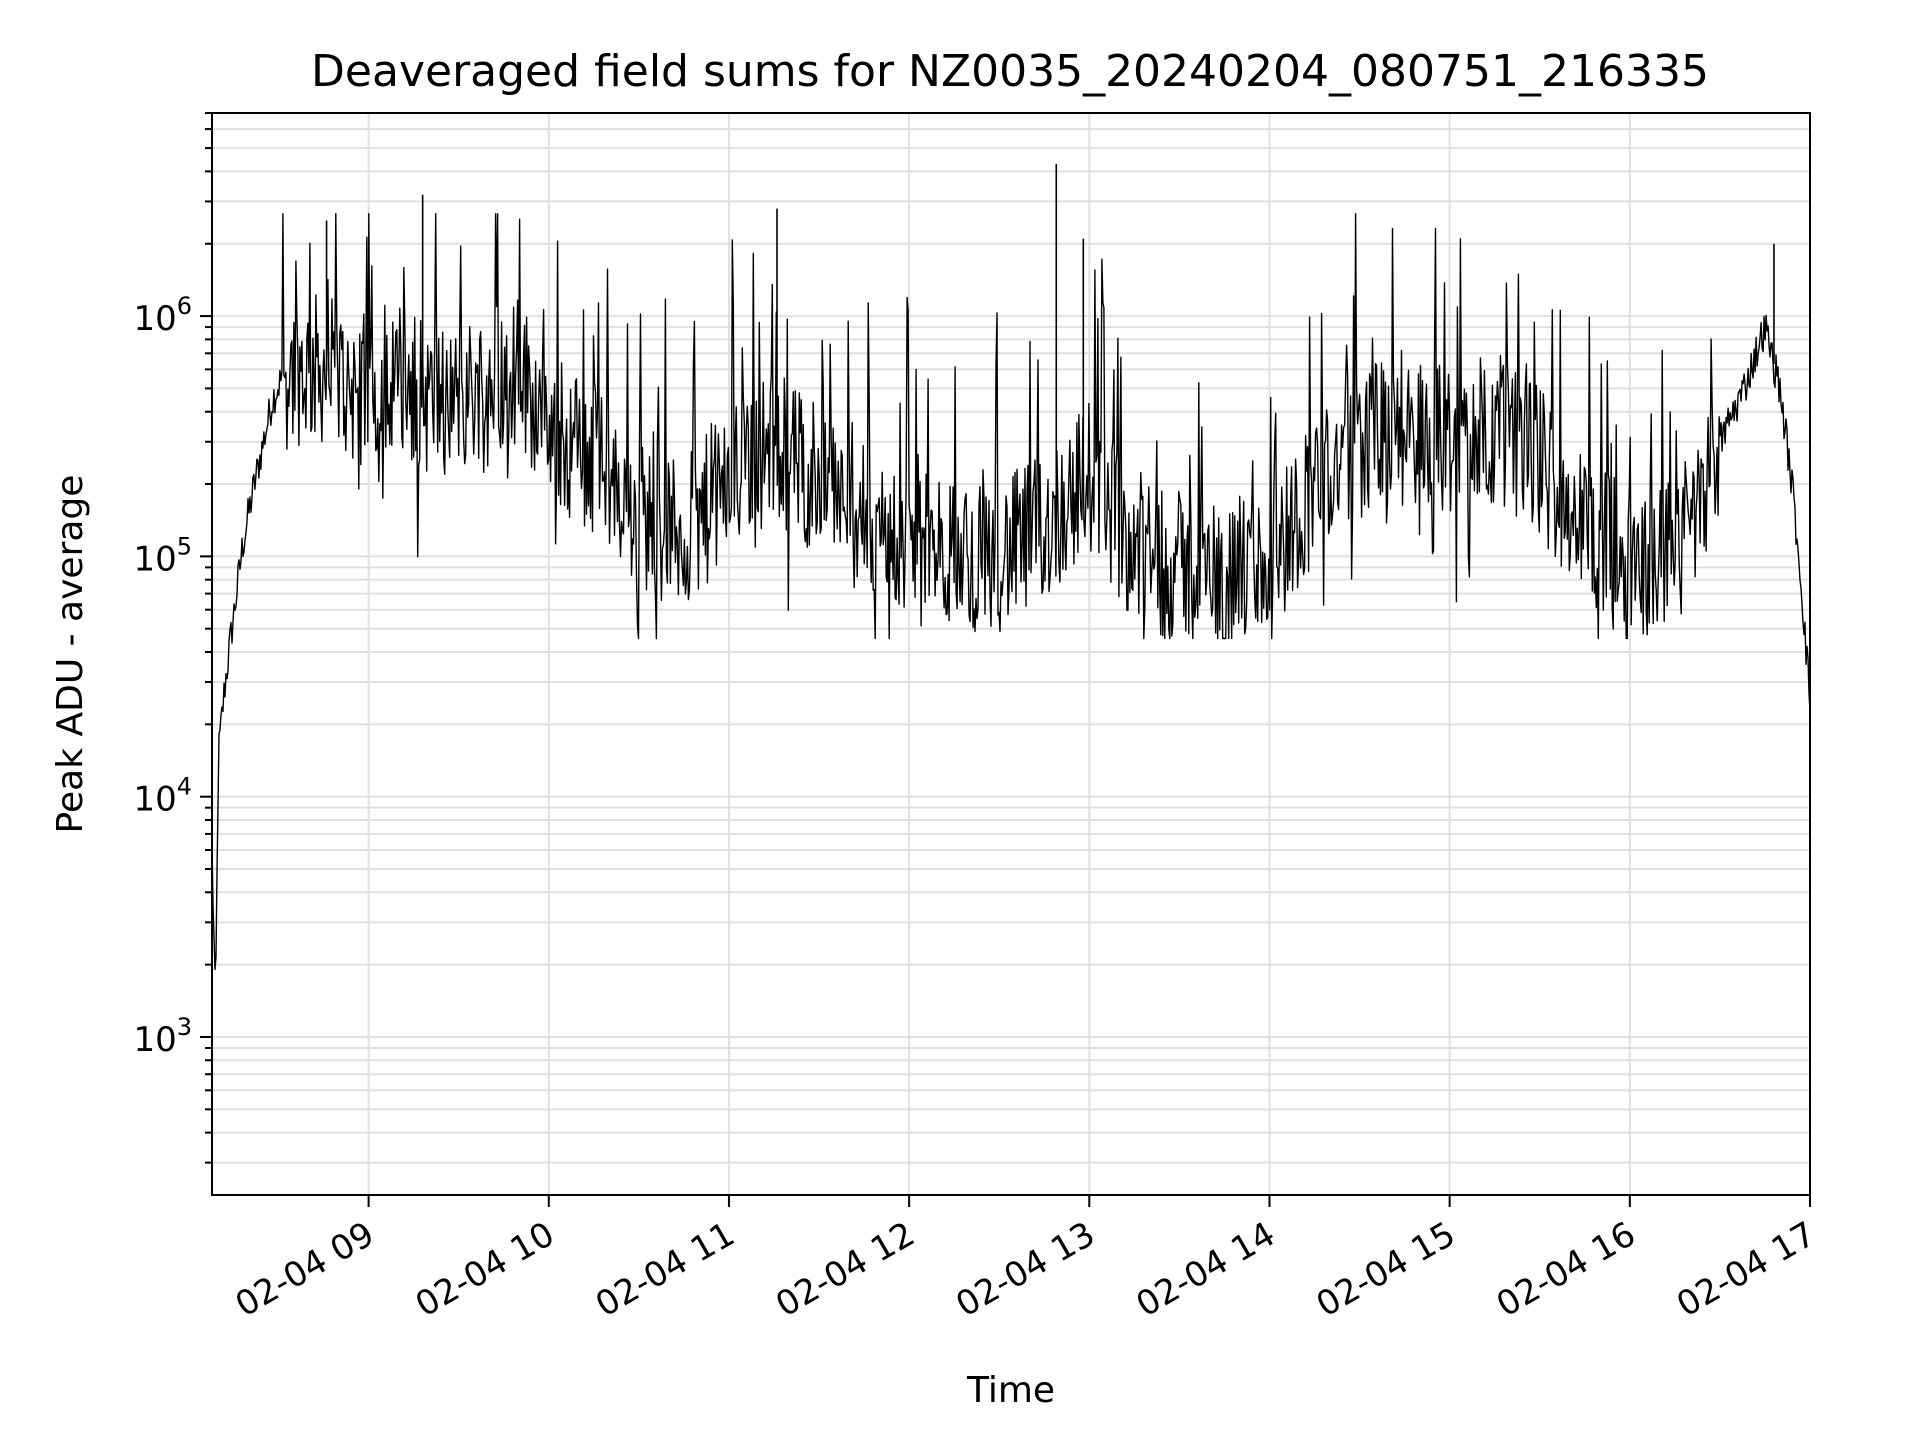 The image size is (1920, 1445). What do you see at coordinates (172, 638) in the screenshot?
I see `y-axis: 10³ 10⁴ 10⁵ 10⁶` at bounding box center [172, 638].